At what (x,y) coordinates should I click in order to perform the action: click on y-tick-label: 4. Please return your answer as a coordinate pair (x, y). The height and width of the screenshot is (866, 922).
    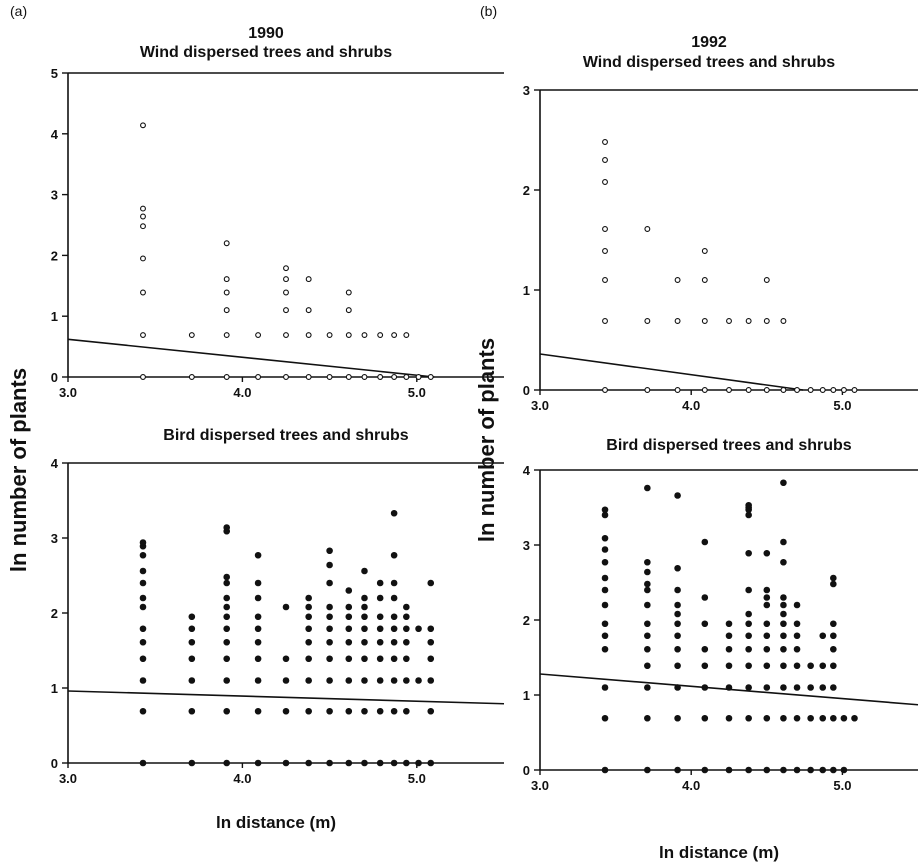
    Looking at the image, I should click on (527, 470).